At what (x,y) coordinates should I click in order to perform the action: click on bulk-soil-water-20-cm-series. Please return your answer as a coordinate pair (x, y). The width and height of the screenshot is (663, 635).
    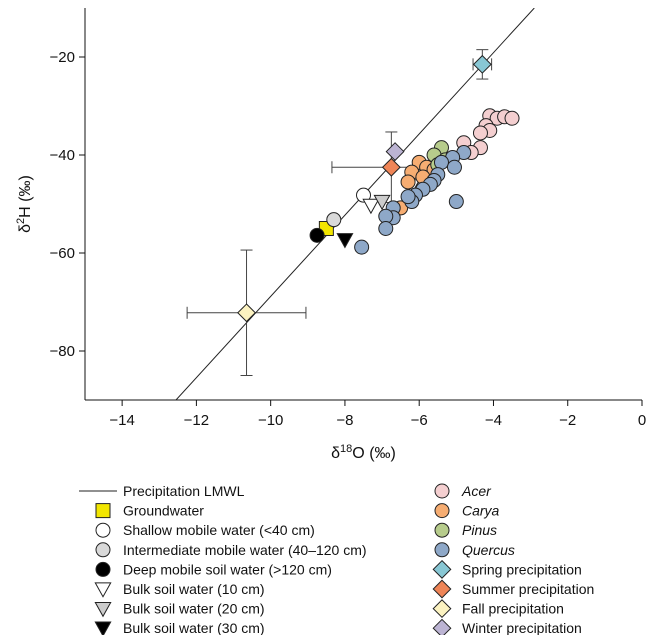
    Looking at the image, I should click on (382, 202).